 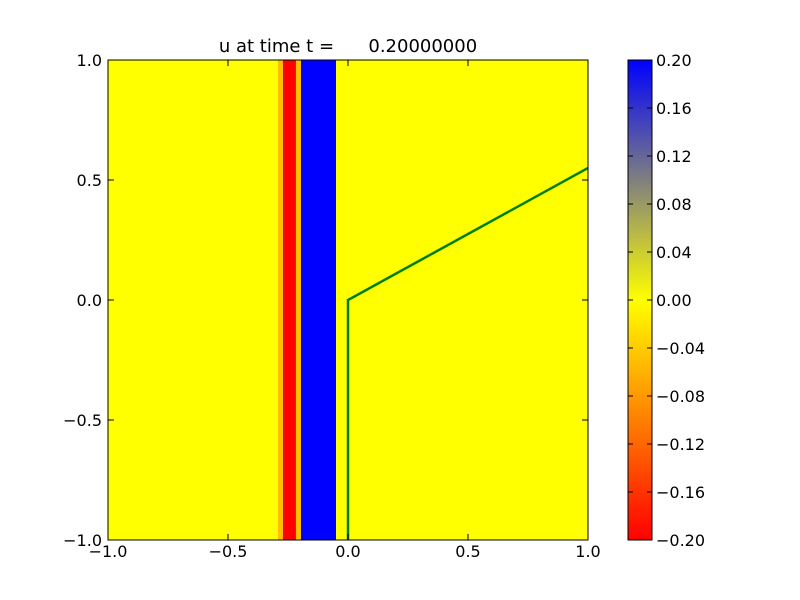 What do you see at coordinates (674, 156) in the screenshot?
I see `colorbar-tick-label: 0.12` at bounding box center [674, 156].